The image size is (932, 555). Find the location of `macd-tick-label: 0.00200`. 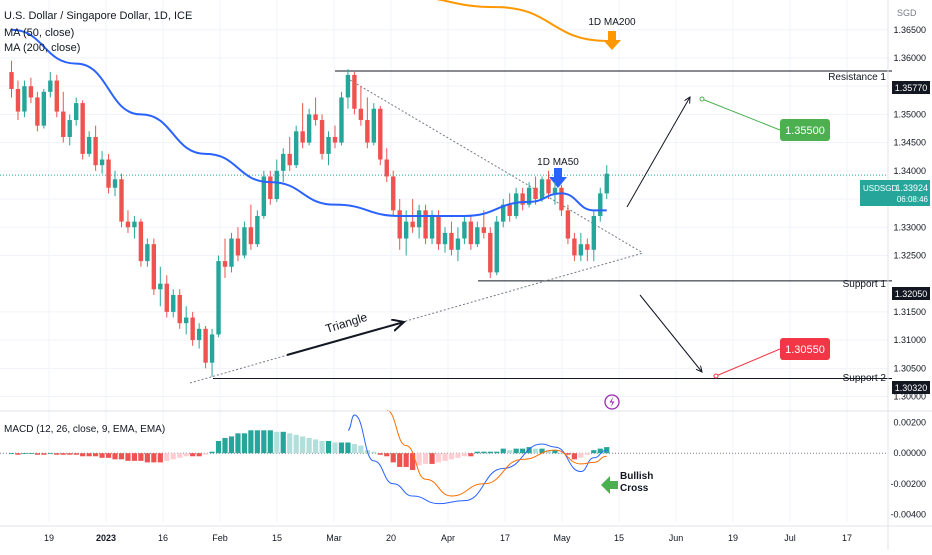

macd-tick-label: 0.00200 is located at coordinates (909, 423).